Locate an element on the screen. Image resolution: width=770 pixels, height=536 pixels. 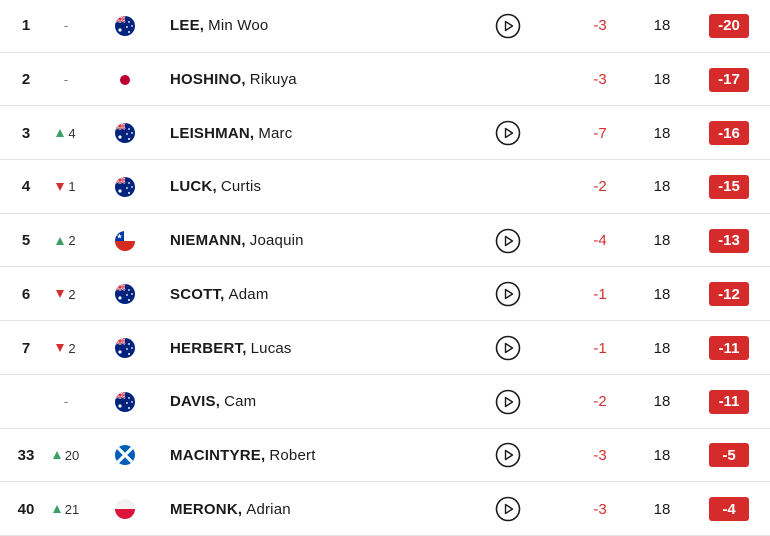
player-first-name: Lucas is located at coordinates (271, 348).